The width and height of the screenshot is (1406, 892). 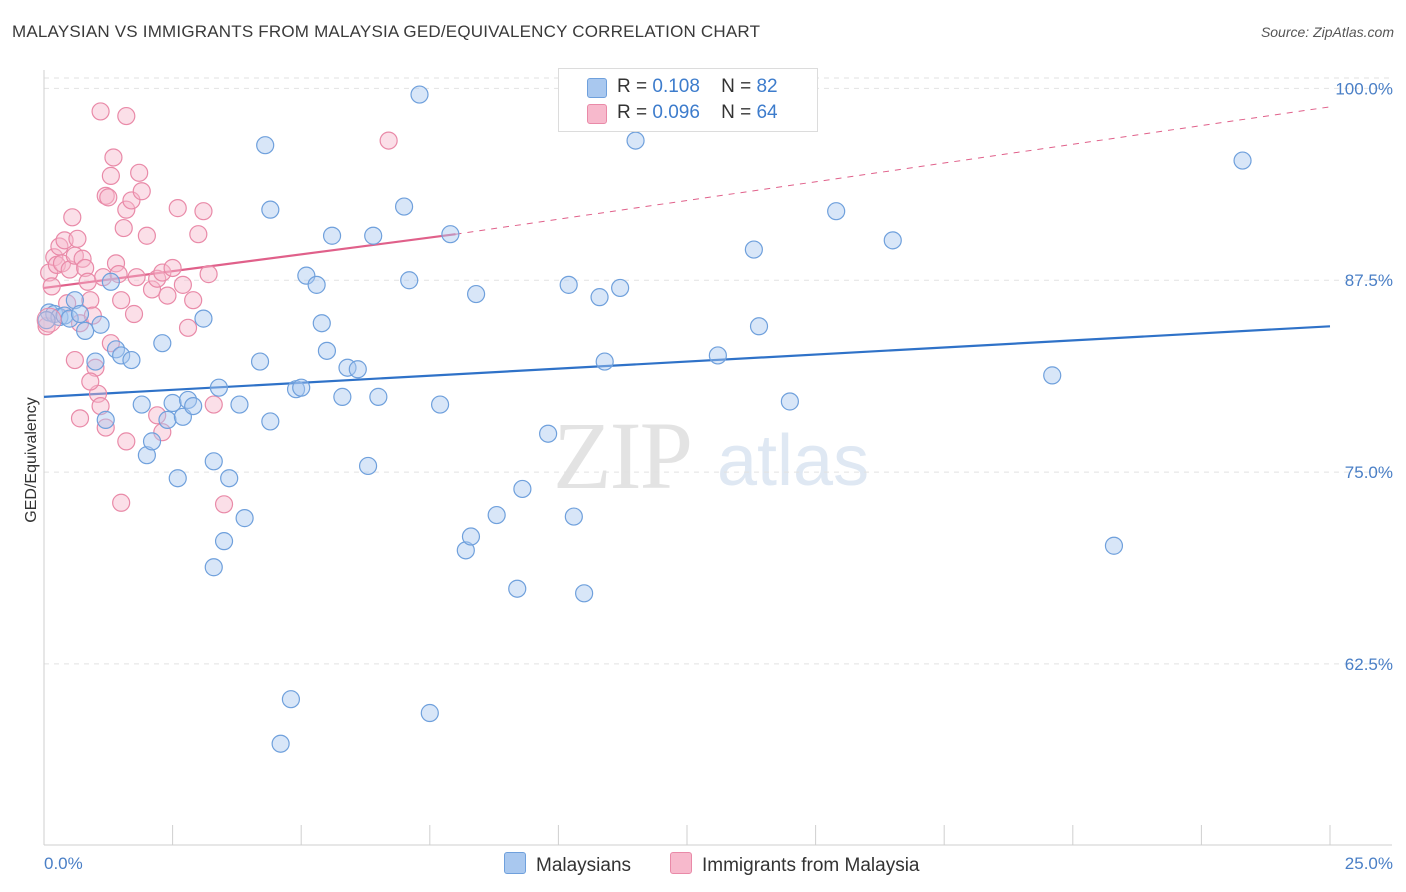 What do you see at coordinates (31, 459) in the screenshot?
I see `y-axis-label: GED/Equivalency` at bounding box center [31, 459].